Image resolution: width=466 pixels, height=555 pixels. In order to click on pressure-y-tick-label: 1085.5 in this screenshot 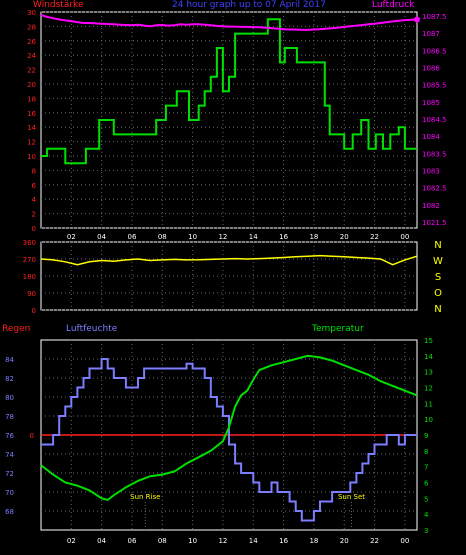, I will do `click(434, 86)`.